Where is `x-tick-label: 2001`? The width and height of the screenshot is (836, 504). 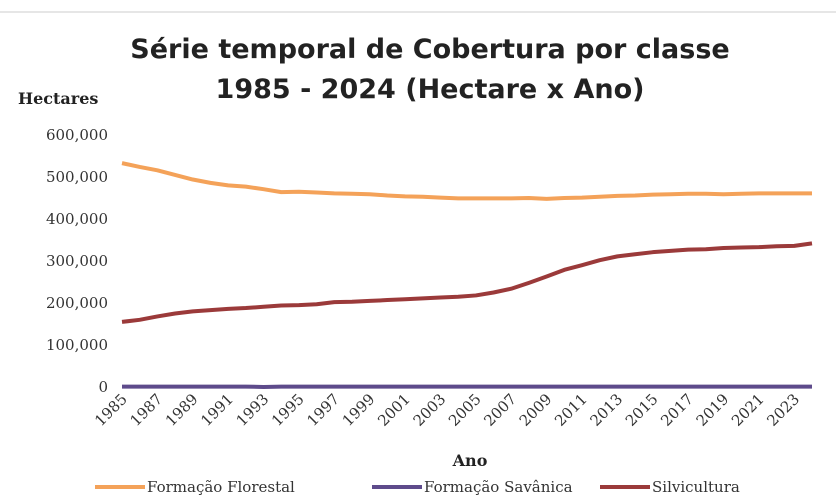 x-tick-label: 2001 is located at coordinates (394, 410).